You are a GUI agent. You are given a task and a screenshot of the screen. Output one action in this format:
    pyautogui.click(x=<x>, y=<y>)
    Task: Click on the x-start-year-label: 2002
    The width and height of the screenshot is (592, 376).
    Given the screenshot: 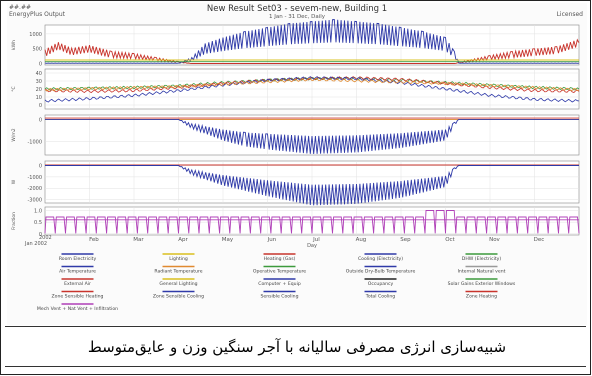 What is the action you would take?
    pyautogui.click(x=45, y=238)
    